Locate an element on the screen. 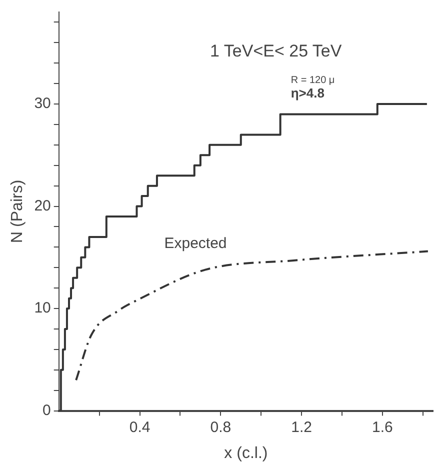 The height and width of the screenshot is (471, 437). series-label: Expected is located at coordinates (195, 243).